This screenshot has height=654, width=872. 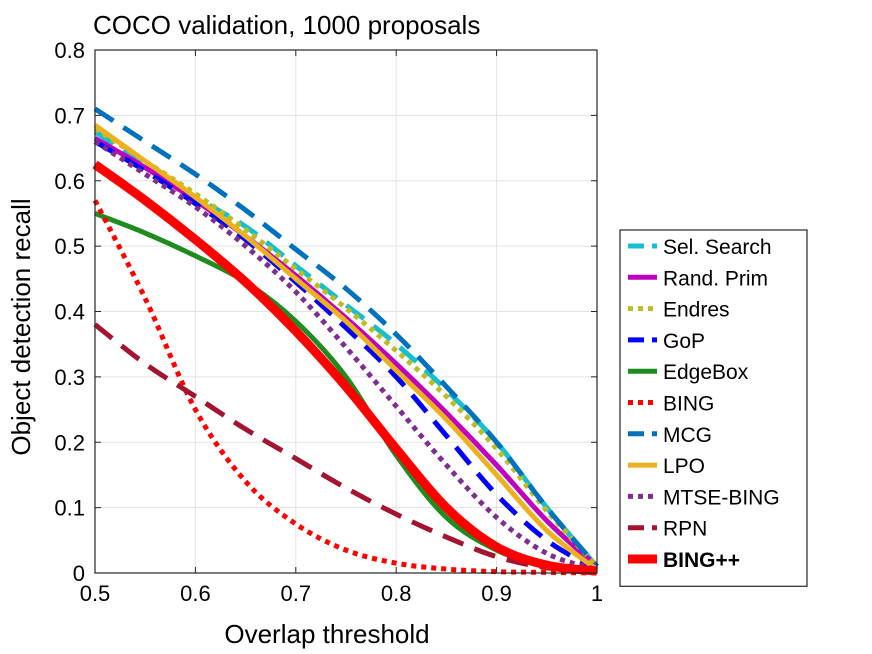 What do you see at coordinates (684, 341) in the screenshot?
I see `legend-label: GoP` at bounding box center [684, 341].